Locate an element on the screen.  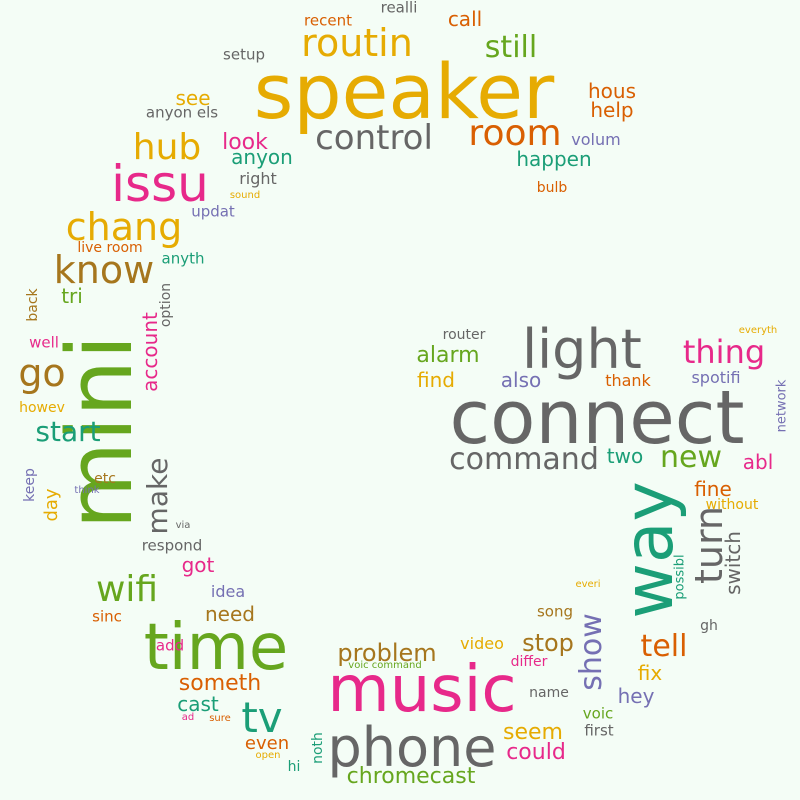
word-updat: updat is located at coordinates (213, 211).